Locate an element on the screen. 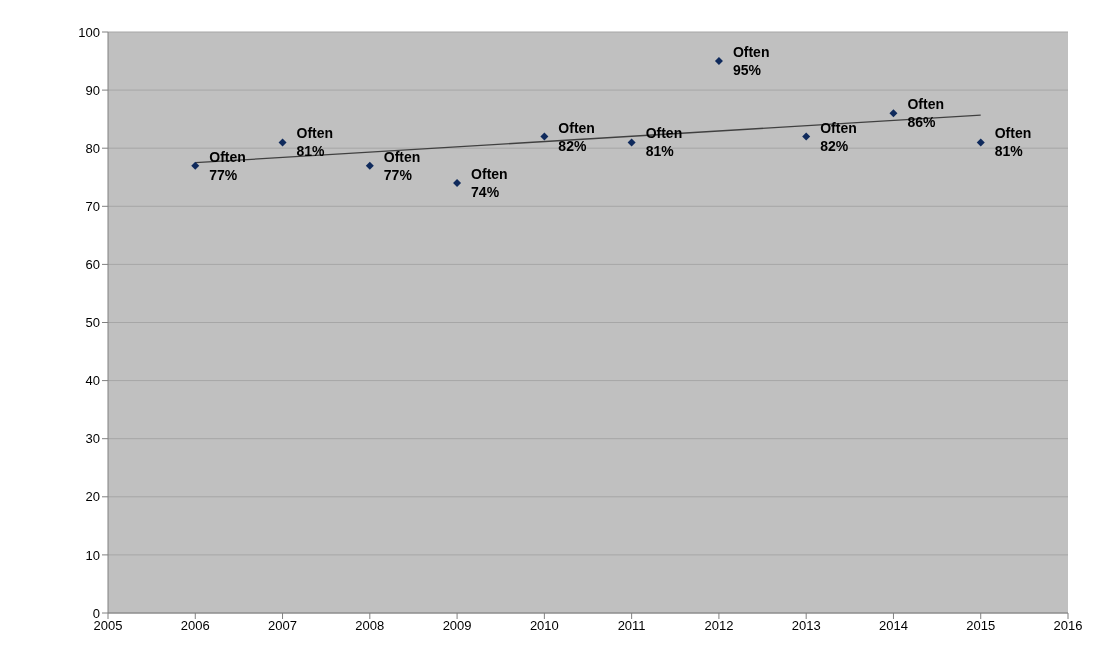 The height and width of the screenshot is (663, 1097). y-tick-label: 40 is located at coordinates (92, 381).